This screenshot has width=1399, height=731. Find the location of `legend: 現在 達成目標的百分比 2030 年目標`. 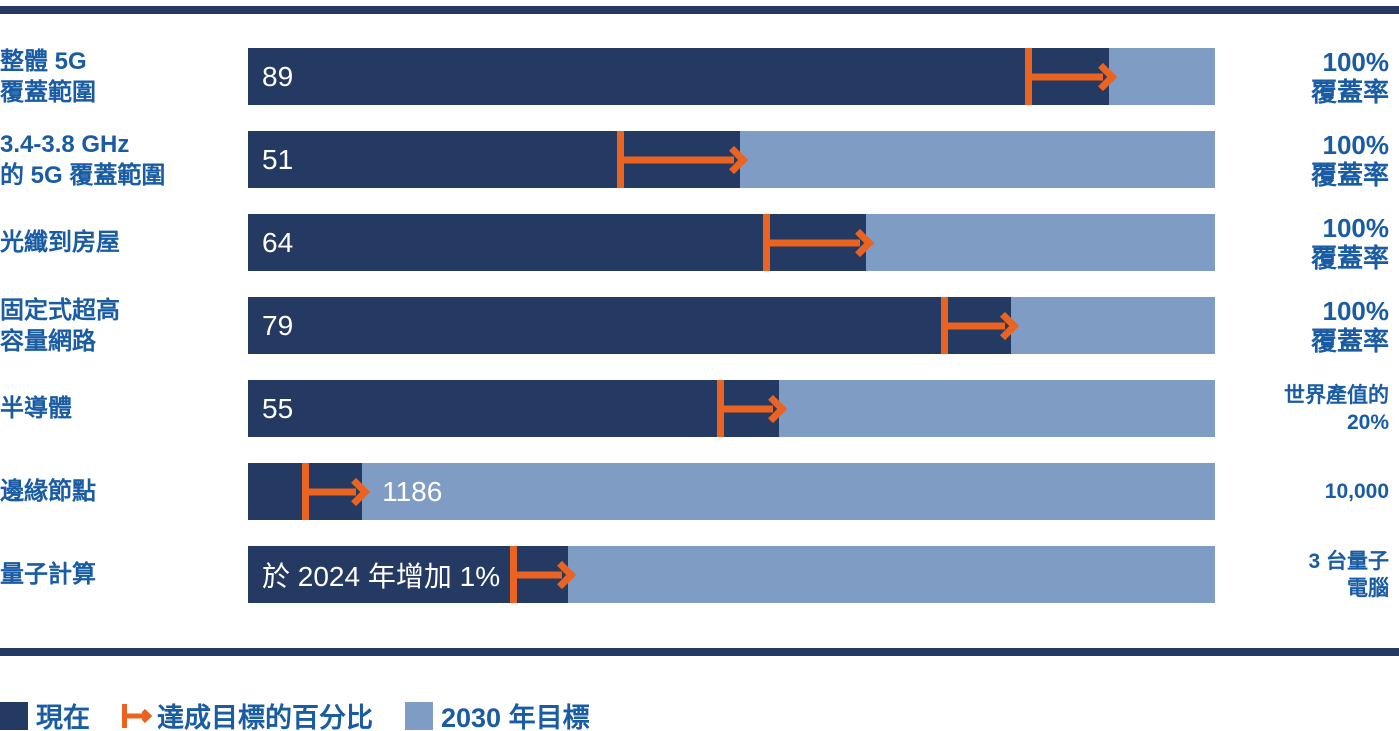

legend: 現在 達成目標的百分比 2030 年目標 is located at coordinates (699, 713).